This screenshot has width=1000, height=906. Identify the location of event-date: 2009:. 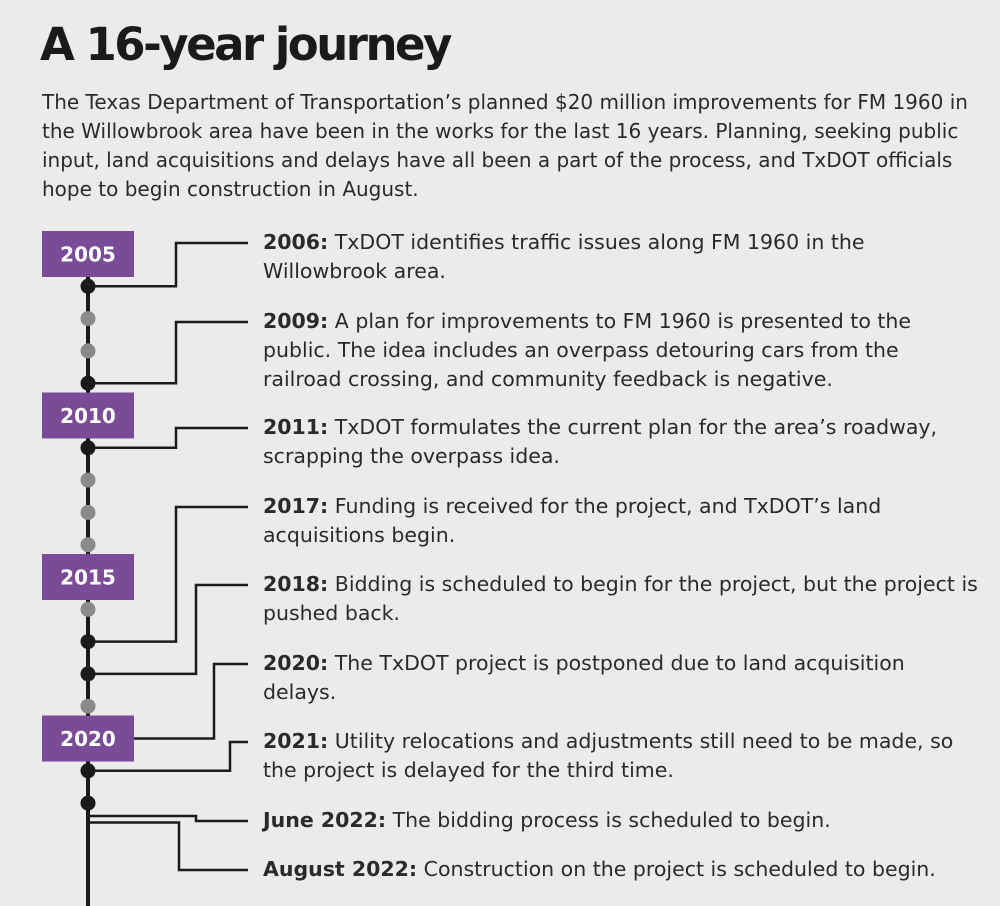
(296, 321).